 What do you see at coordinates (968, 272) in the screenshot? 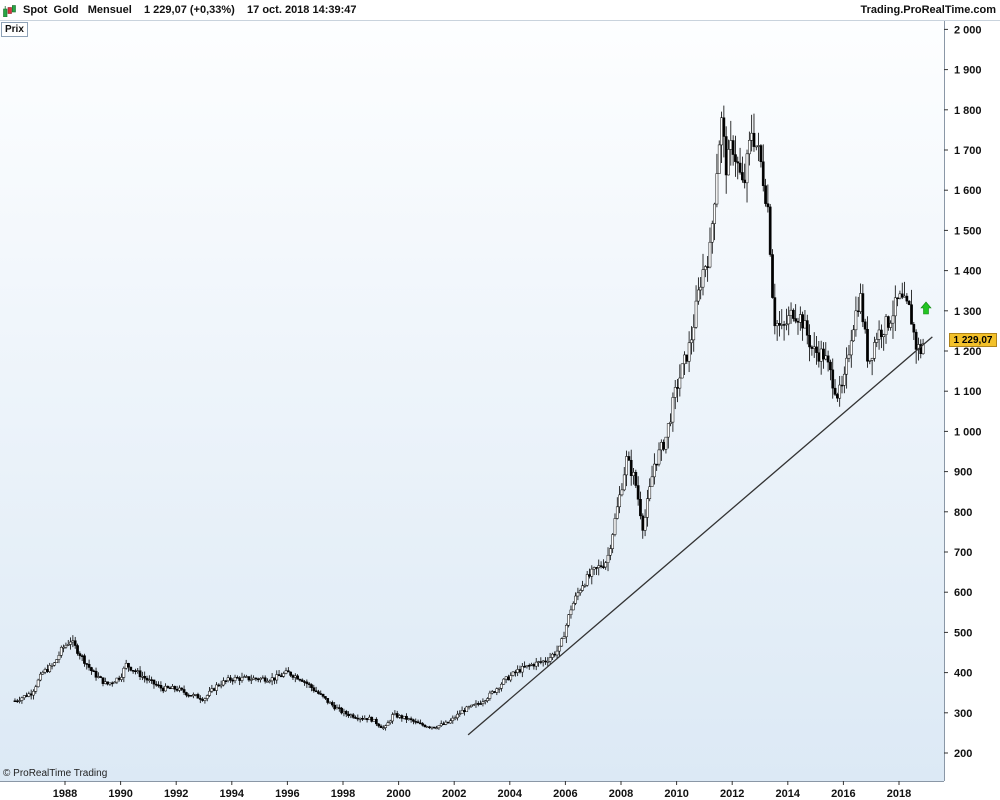
I see `y-tick-label: 1 400` at bounding box center [968, 272].